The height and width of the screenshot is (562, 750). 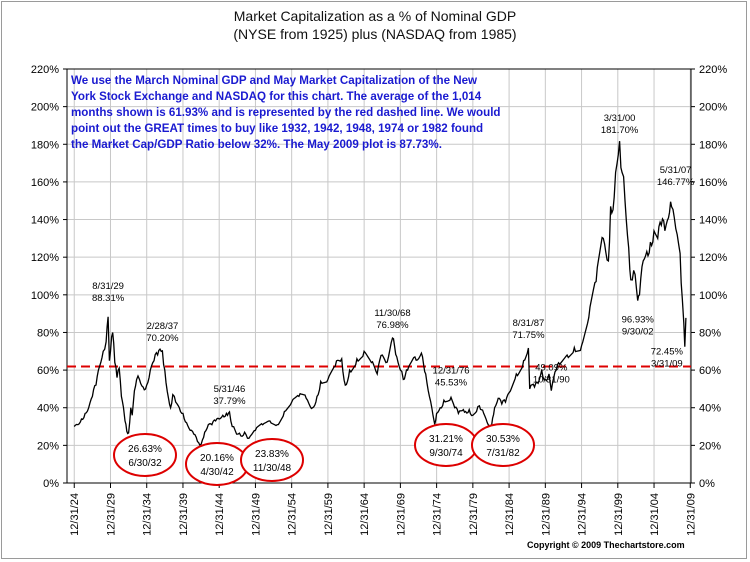 I want to click on annotation-value: 31.21%, so click(x=446, y=439).